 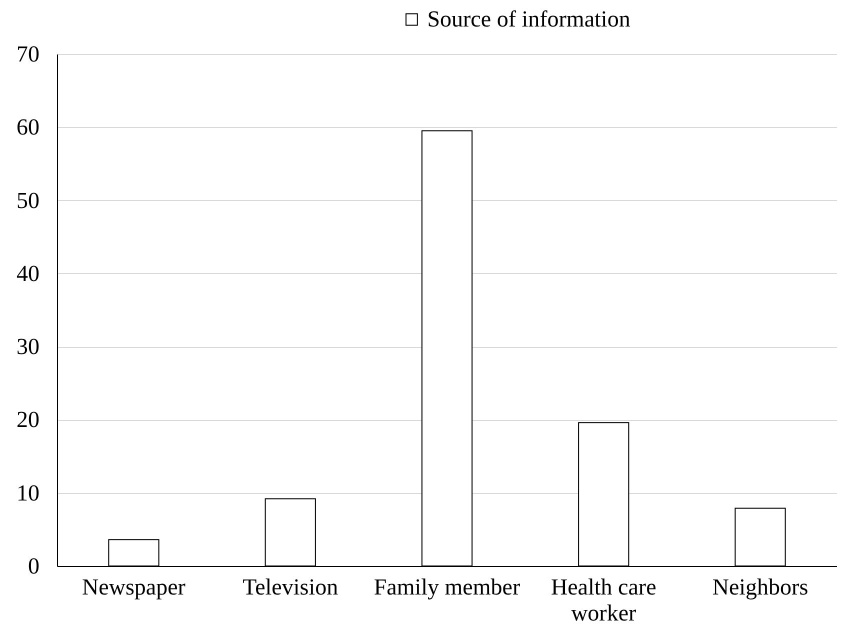 I want to click on y-tick-label: 0, so click(x=34, y=566).